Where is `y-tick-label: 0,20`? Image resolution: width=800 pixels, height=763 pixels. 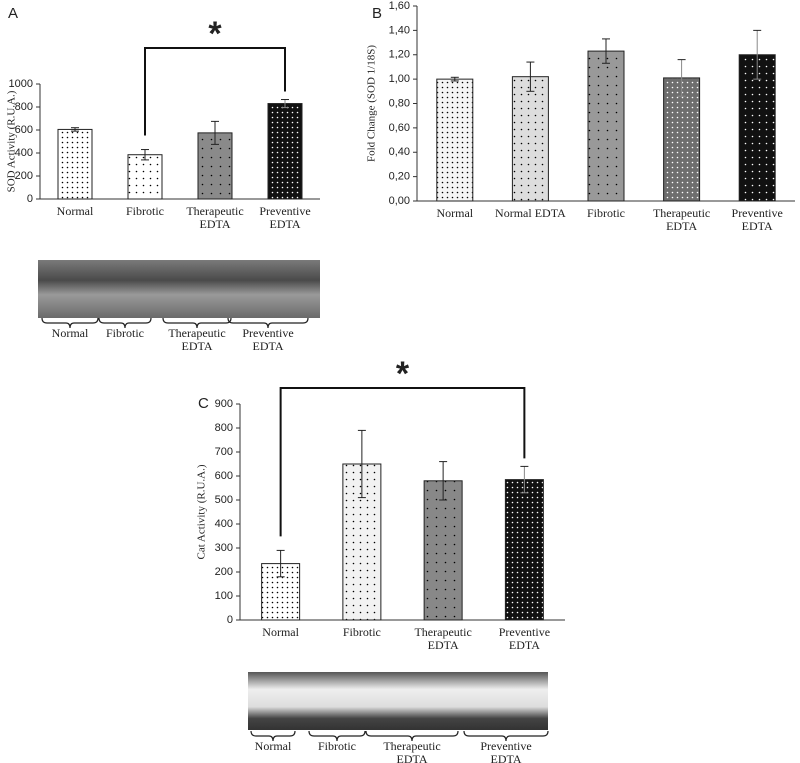 y-tick-label: 0,20 is located at coordinates (399, 177).